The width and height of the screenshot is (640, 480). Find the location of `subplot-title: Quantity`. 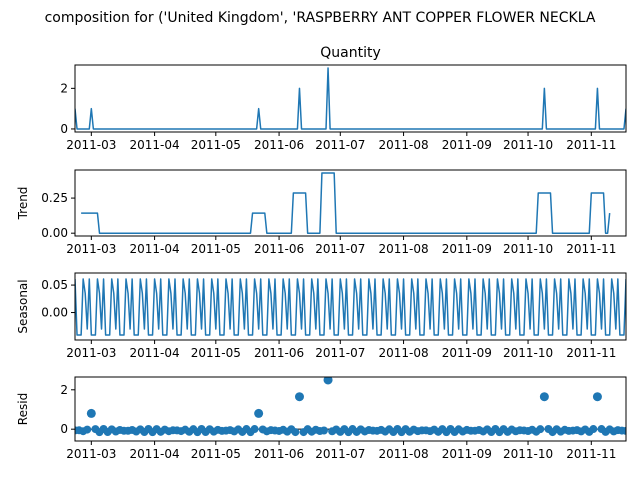

subplot-title: Quantity is located at coordinates (350, 53).